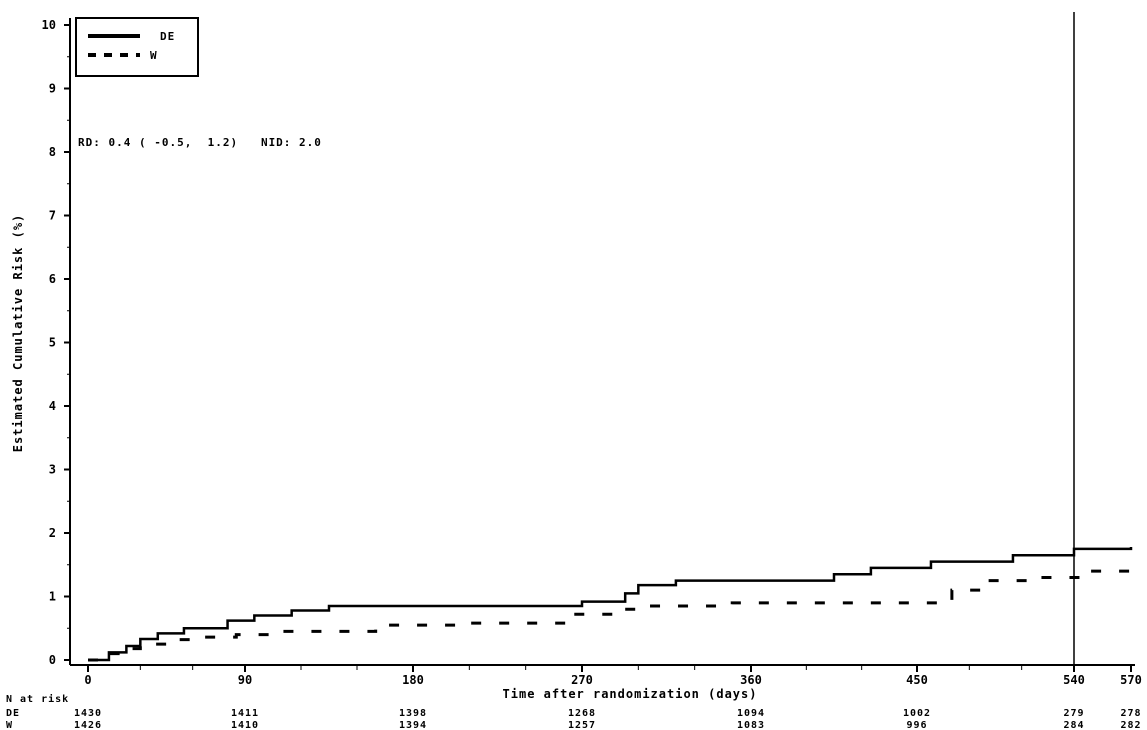 Image resolution: width=1147 pixels, height=730 pixels. Describe the element at coordinates (610, 615) in the screenshot. I see `series-line-w` at that location.